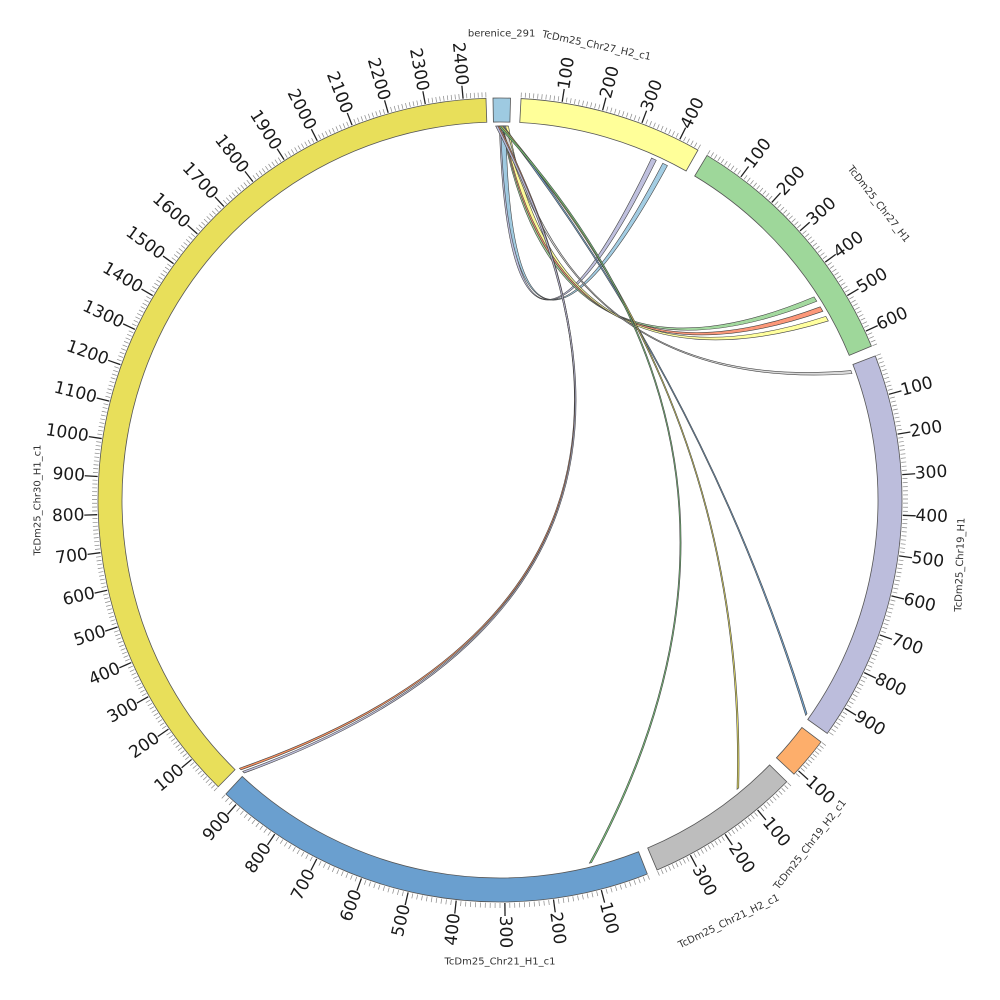 Image resolution: width=1000 pixels, height=1000 pixels. What do you see at coordinates (609, 135) in the screenshot?
I see `segment-chr27h2` at bounding box center [609, 135].